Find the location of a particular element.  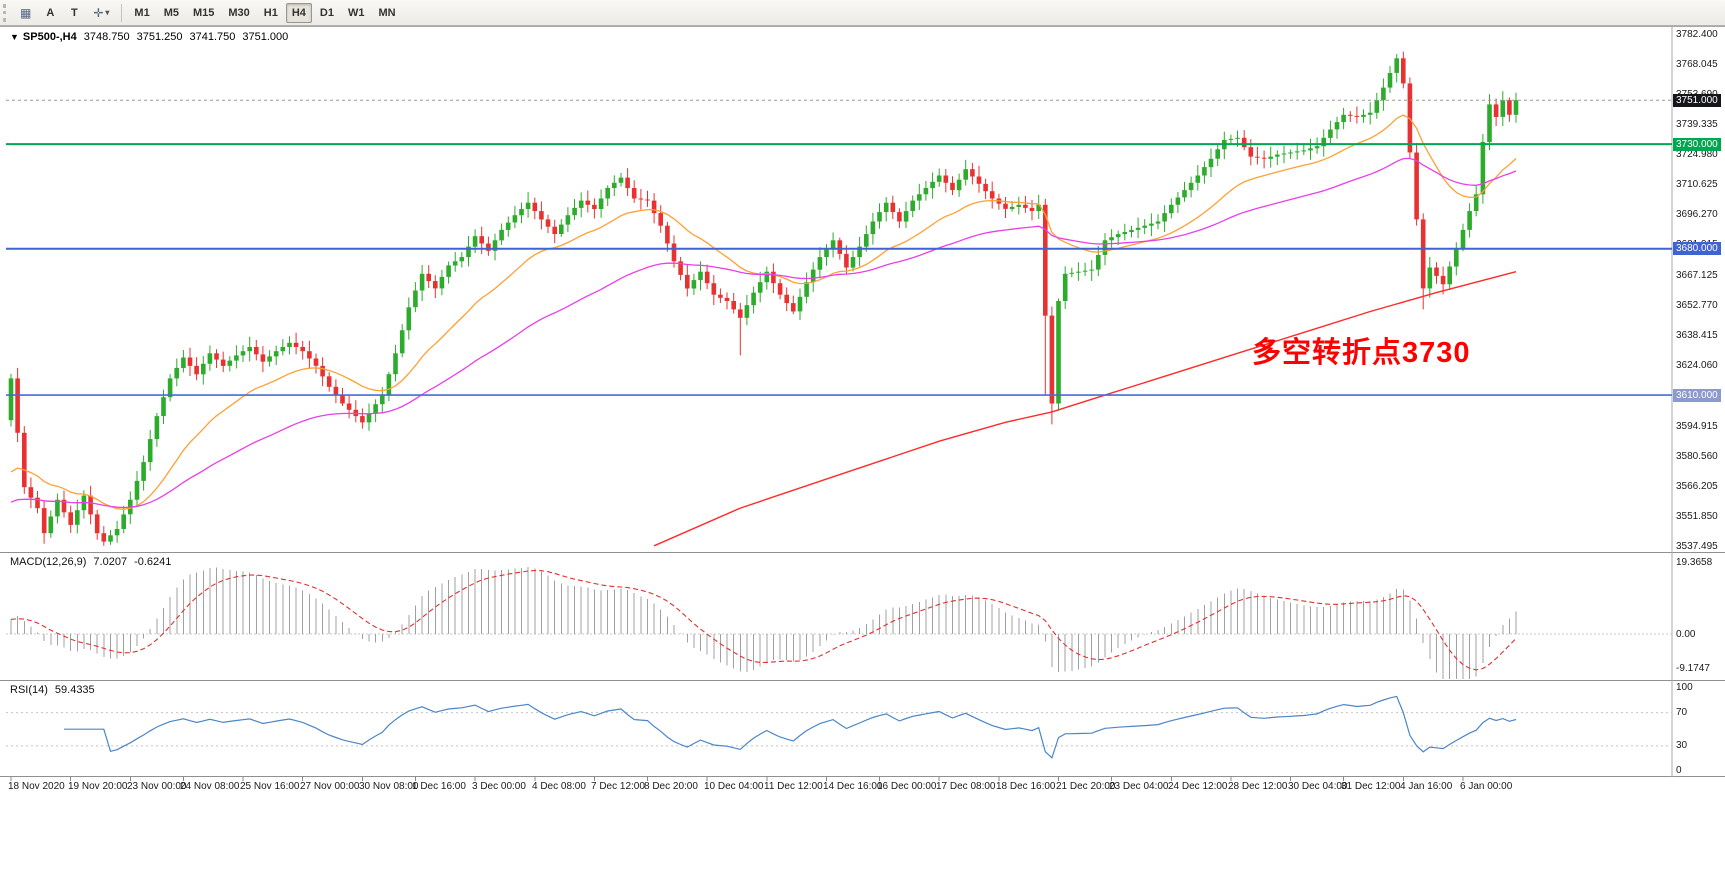

time-axis-label: 28 Dec 12:00 is located at coordinates (1258, 786).